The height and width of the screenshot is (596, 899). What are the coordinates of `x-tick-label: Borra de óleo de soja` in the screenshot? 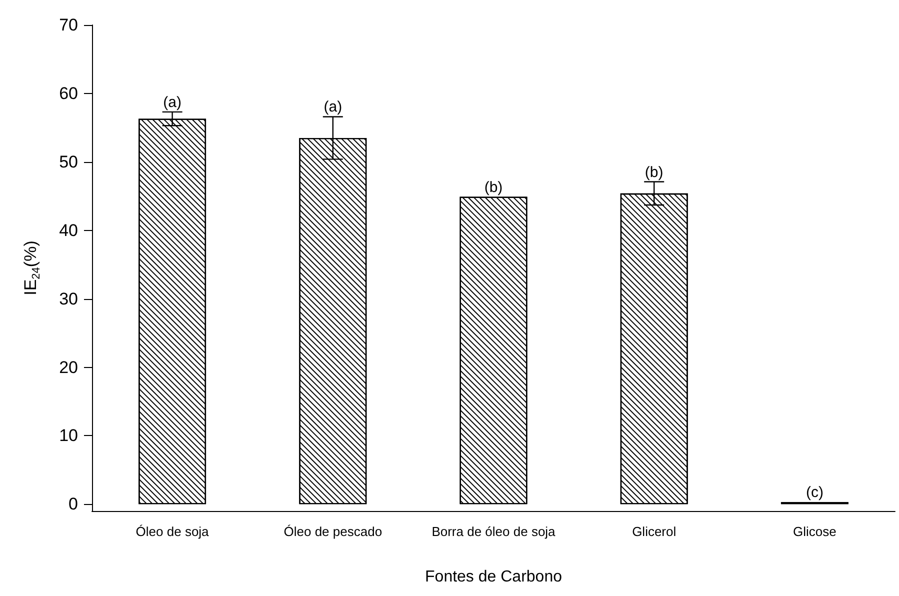 It's located at (494, 531).